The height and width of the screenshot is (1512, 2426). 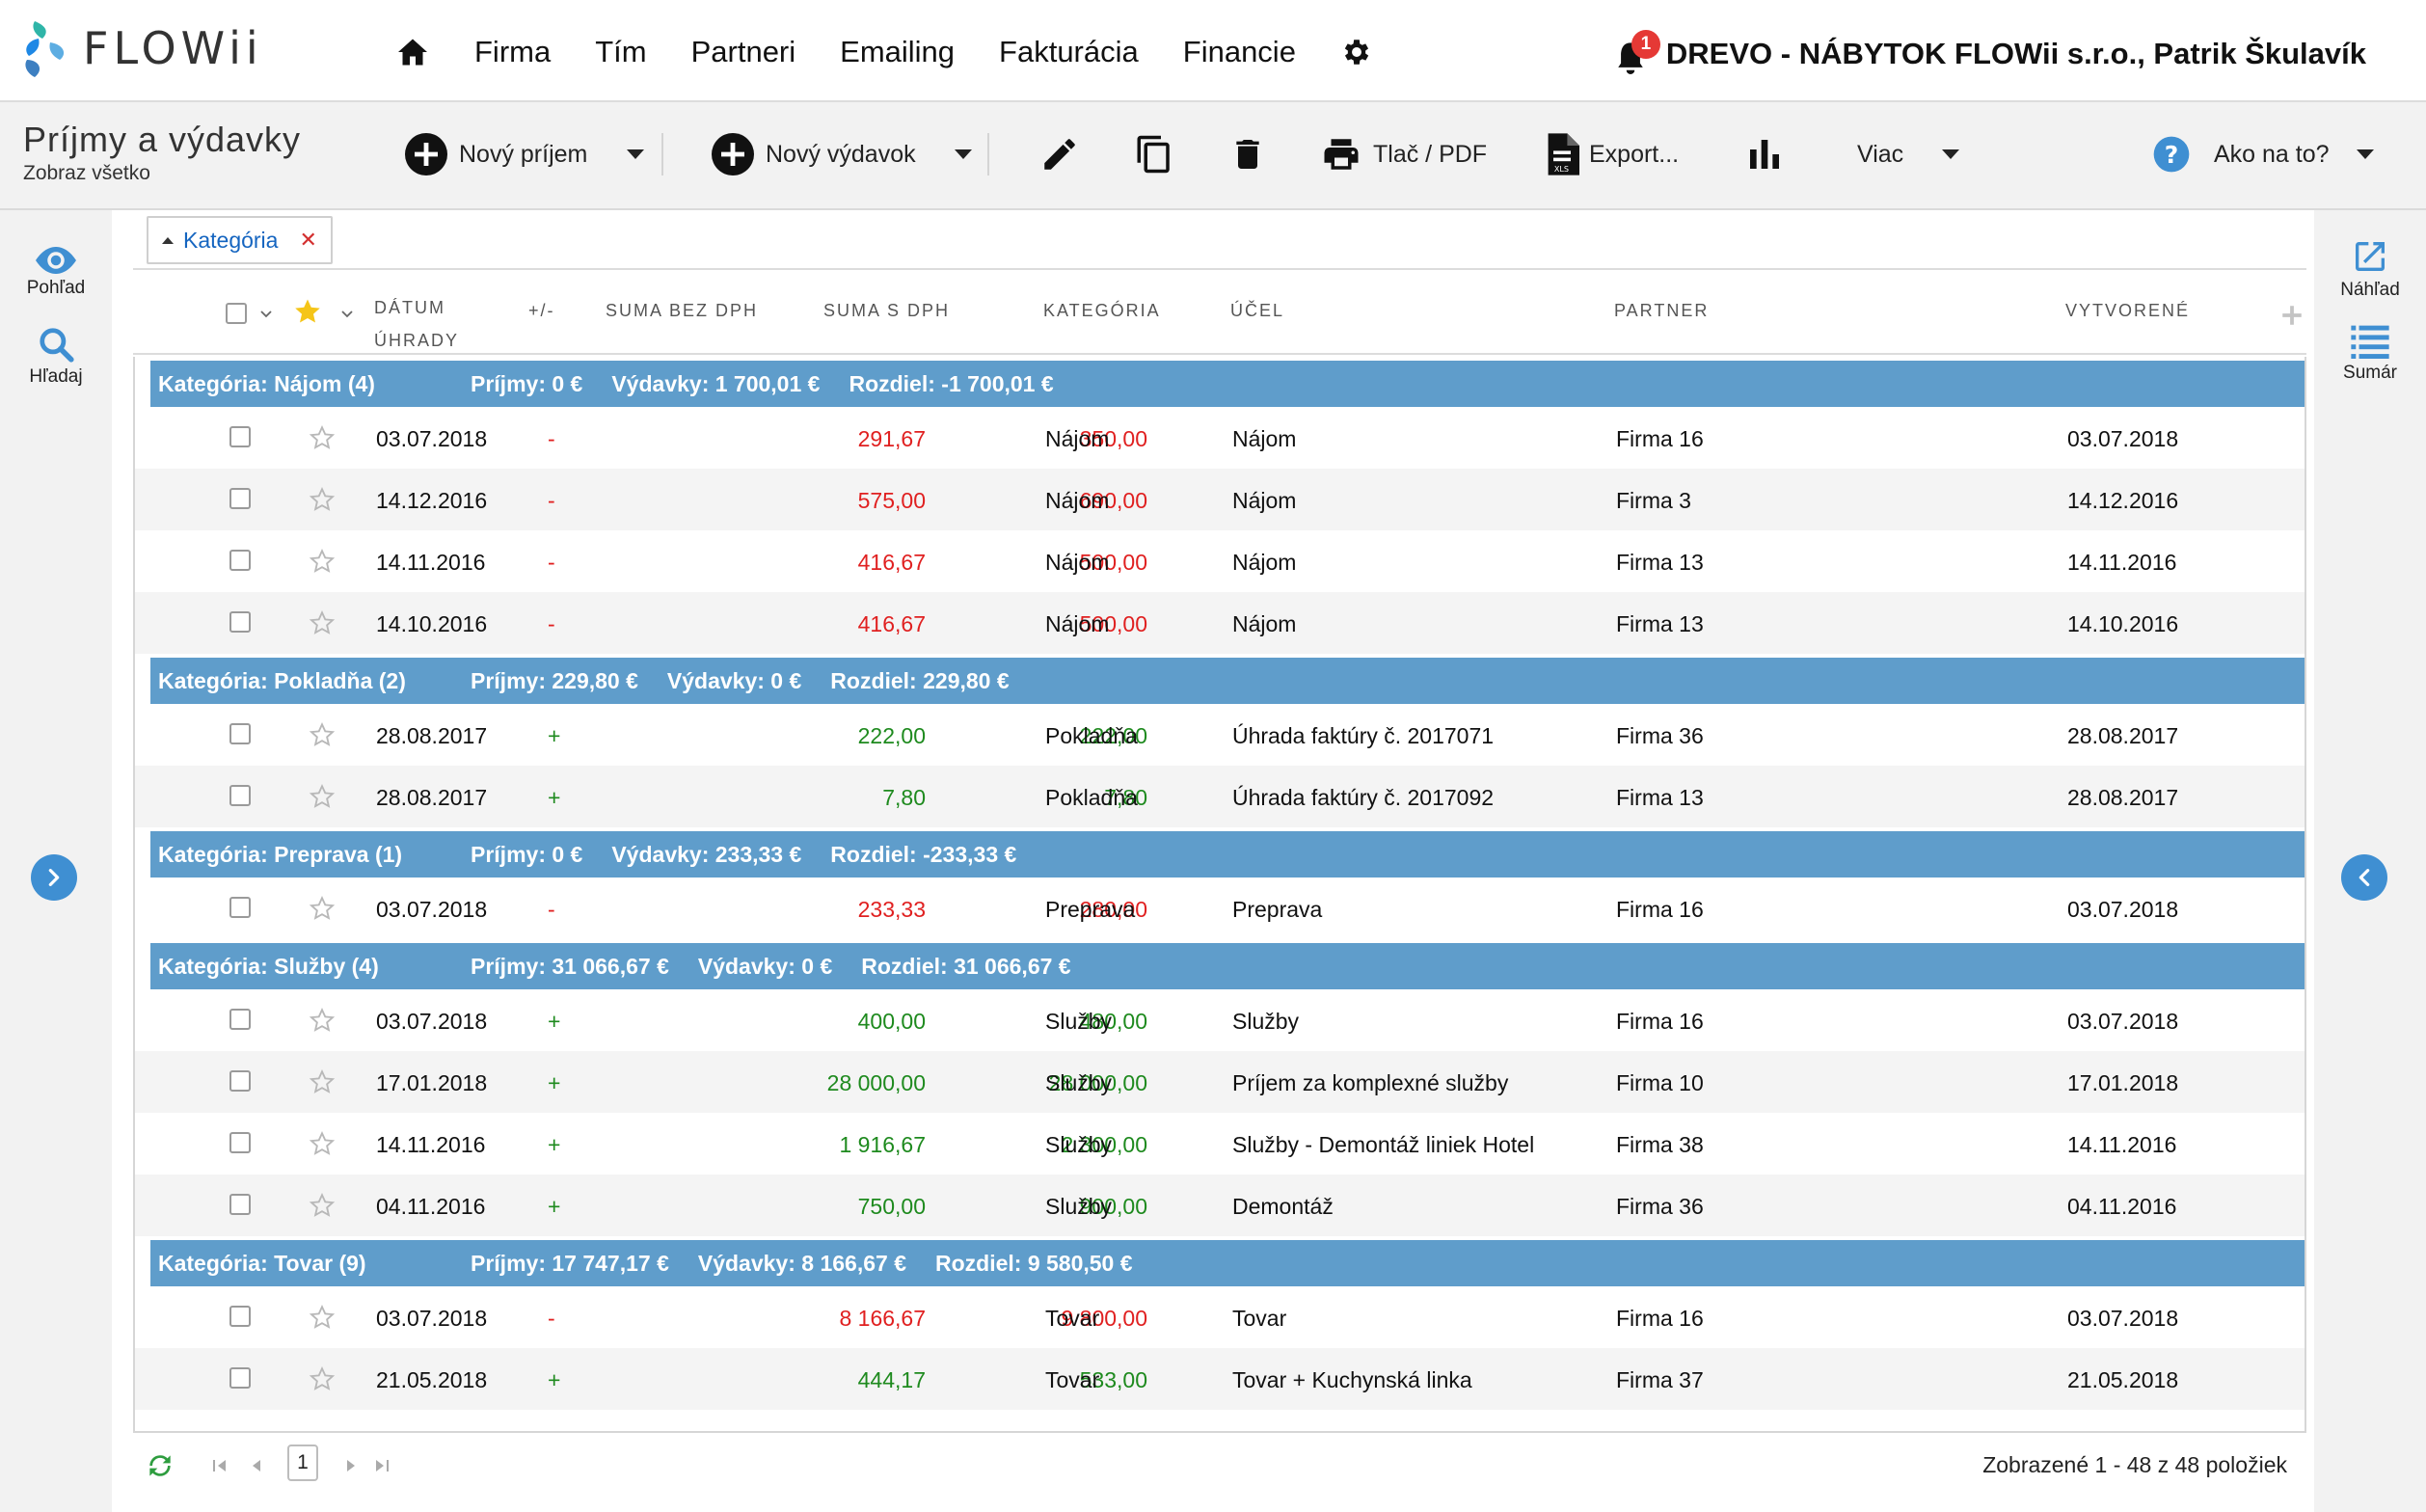 I want to click on expand-right-panel-button, so click(x=2364, y=877).